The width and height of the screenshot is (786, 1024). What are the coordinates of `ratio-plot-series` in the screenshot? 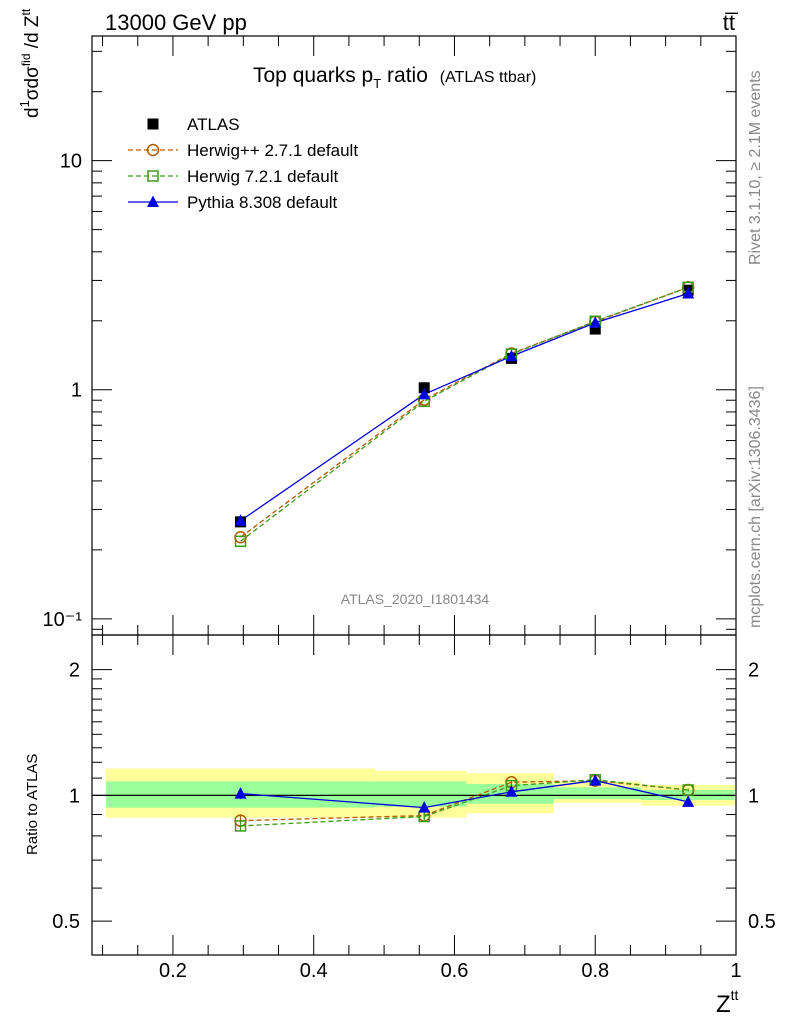 It's located at (464, 802).